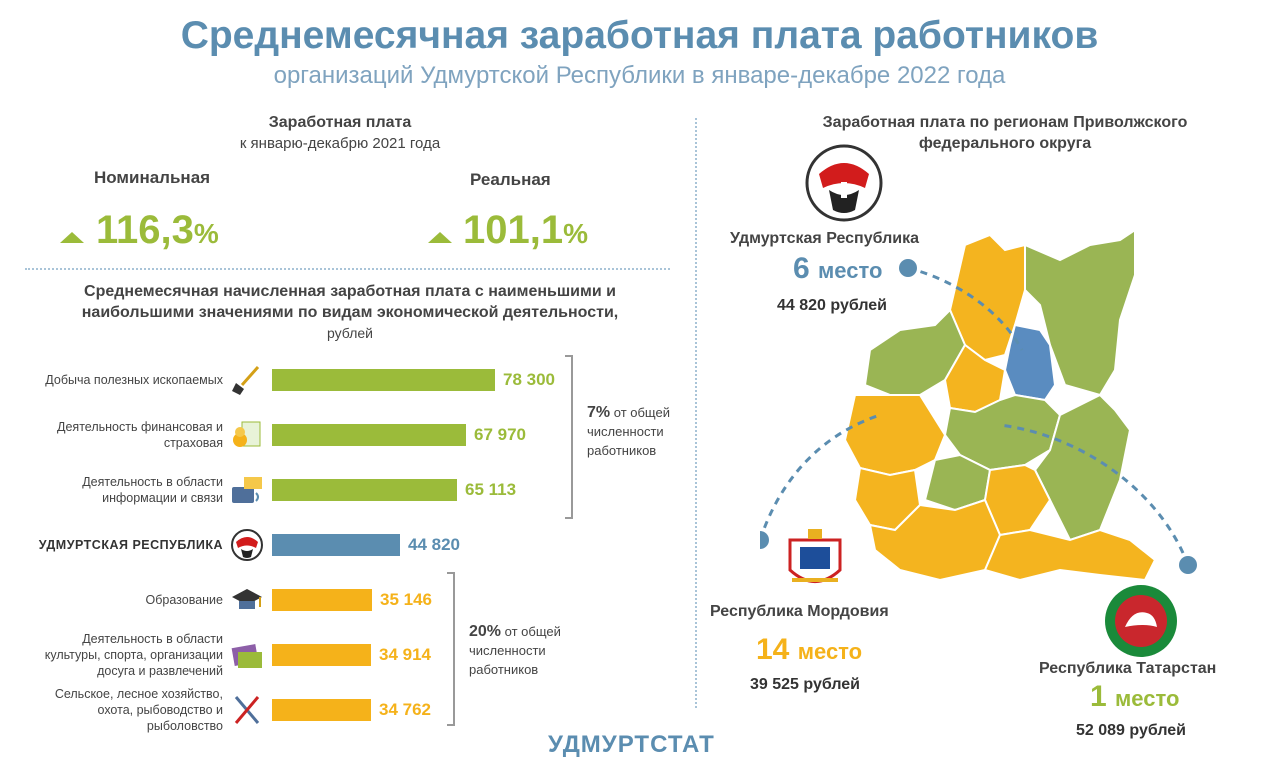  Describe the element at coordinates (247, 490) in the screenshot. I see `phone-icon` at that location.